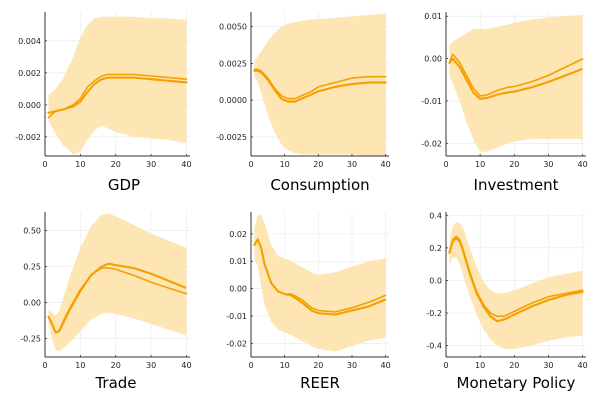  I want to click on y-tick-label: 0.0025, so click(233, 63).